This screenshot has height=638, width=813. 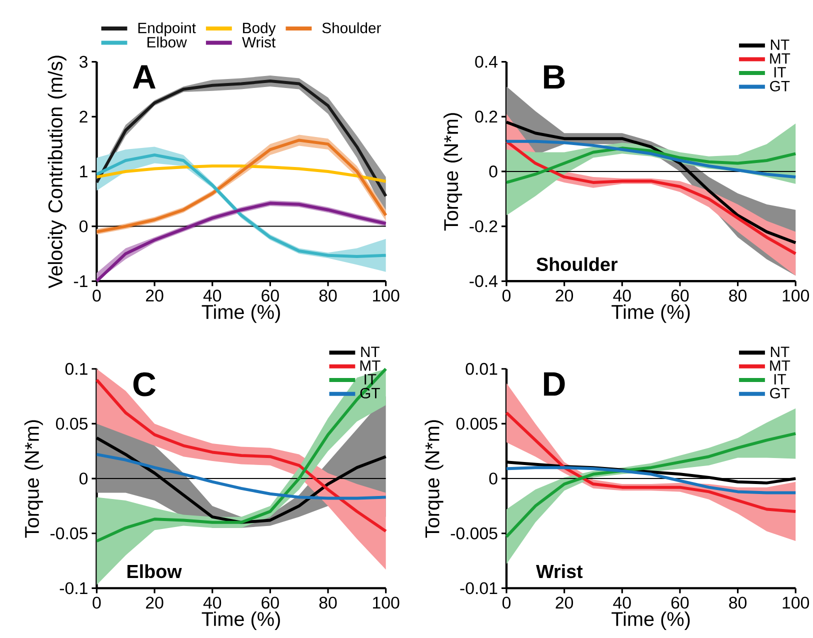 I want to click on y-tick-label: 0.1, so click(x=76, y=368).